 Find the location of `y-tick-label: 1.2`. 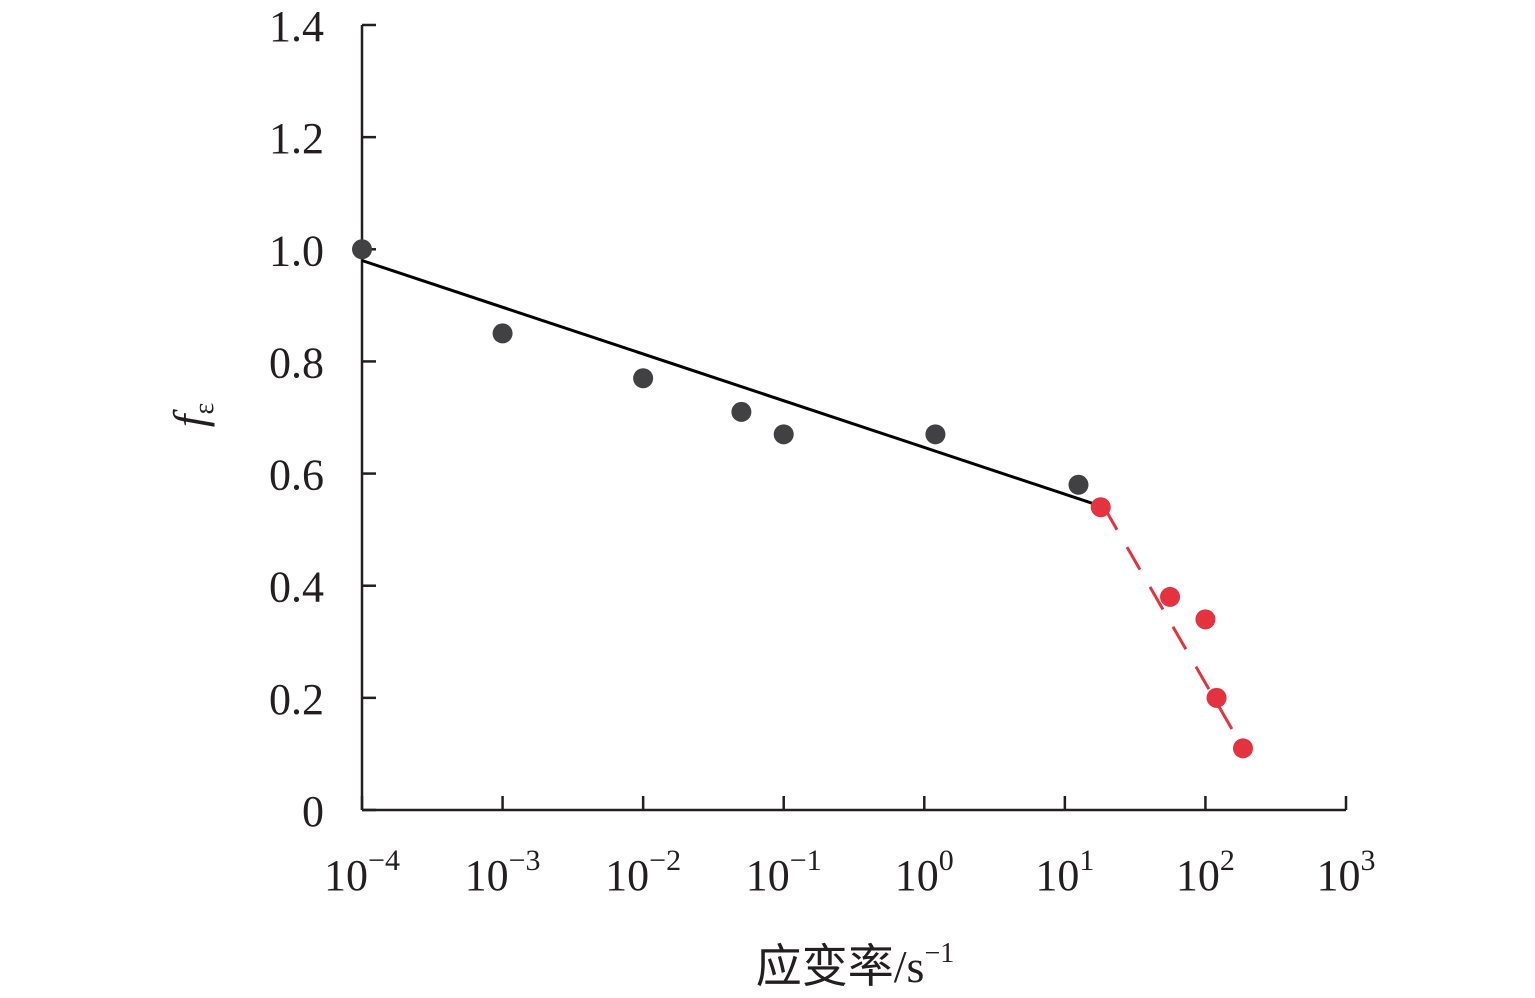

y-tick-label: 1.2 is located at coordinates (296, 138).